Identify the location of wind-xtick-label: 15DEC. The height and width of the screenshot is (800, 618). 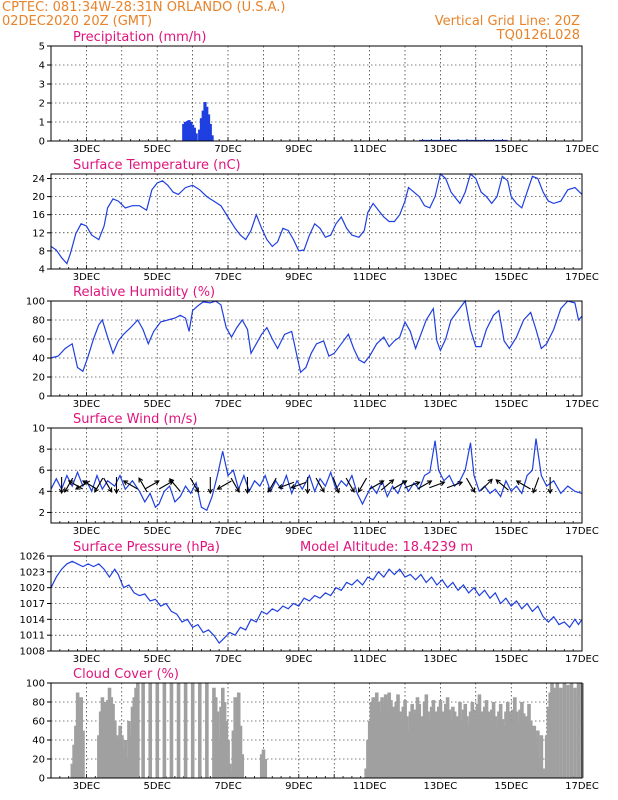
(511, 531).